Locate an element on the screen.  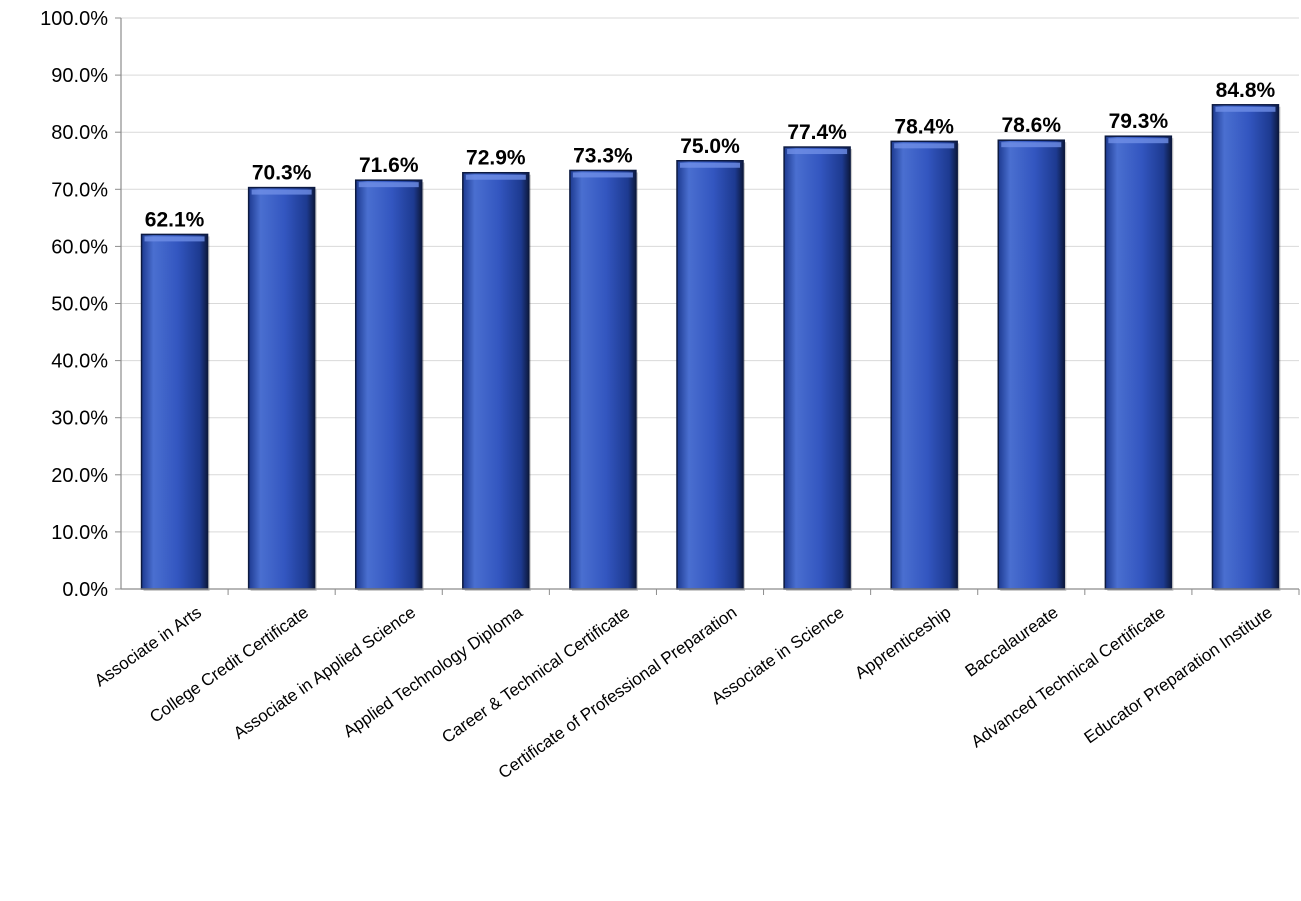
y-tick-label: 60.0% is located at coordinates (79, 247).